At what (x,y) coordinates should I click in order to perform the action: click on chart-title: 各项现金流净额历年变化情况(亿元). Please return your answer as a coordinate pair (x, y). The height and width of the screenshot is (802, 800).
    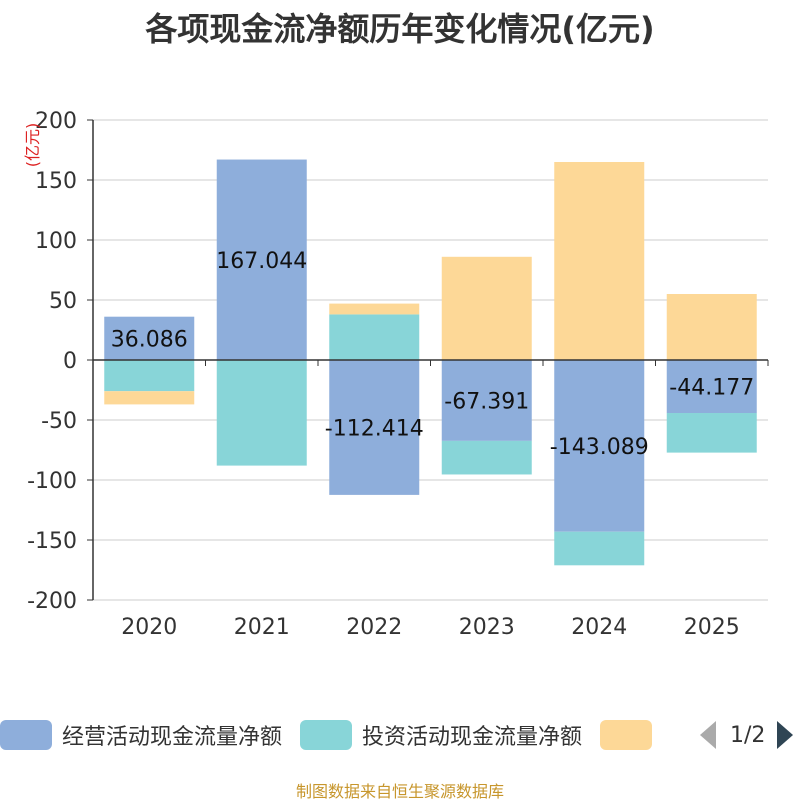
    Looking at the image, I should click on (400, 29).